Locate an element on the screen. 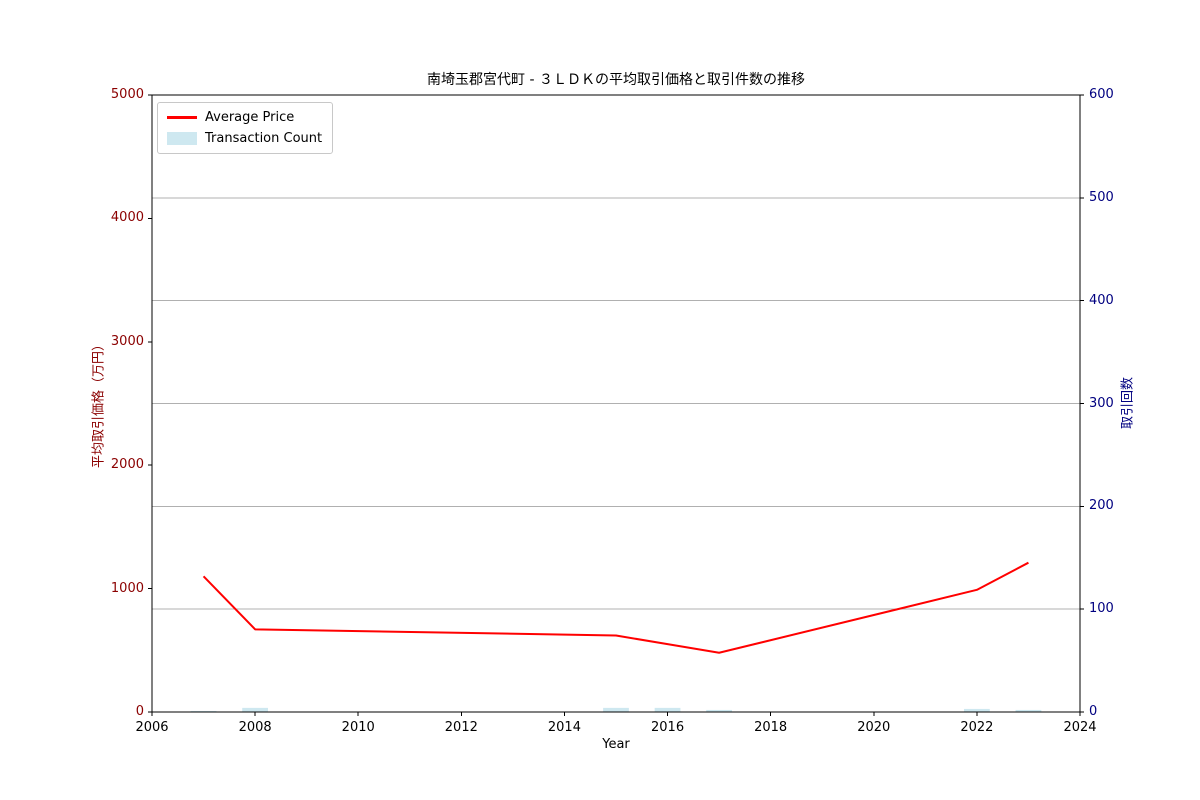  y-tick-label-right: 100 is located at coordinates (1101, 609).